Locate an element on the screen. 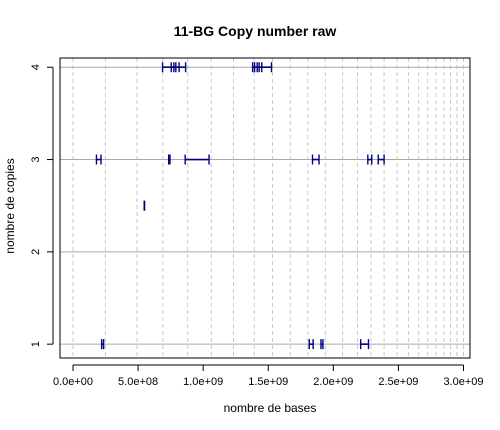  x-tick-label: 2.0e+09 is located at coordinates (333, 382).